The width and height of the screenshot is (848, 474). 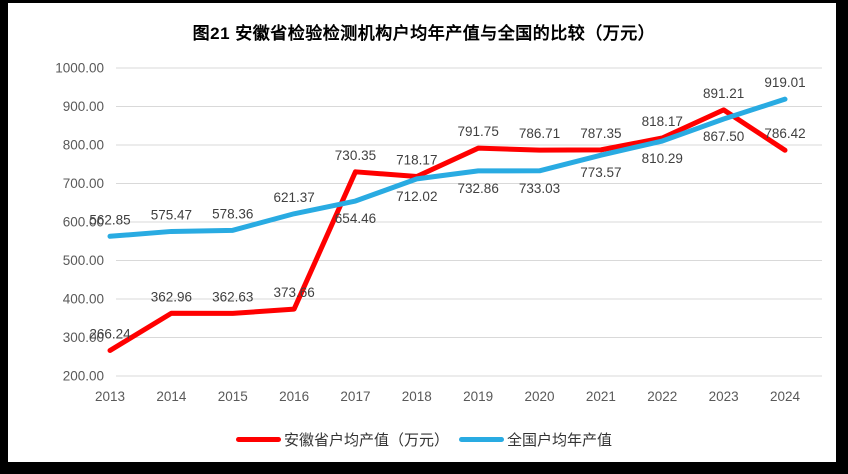 What do you see at coordinates (478, 131) in the screenshot?
I see `data-label-0: 791.75` at bounding box center [478, 131].